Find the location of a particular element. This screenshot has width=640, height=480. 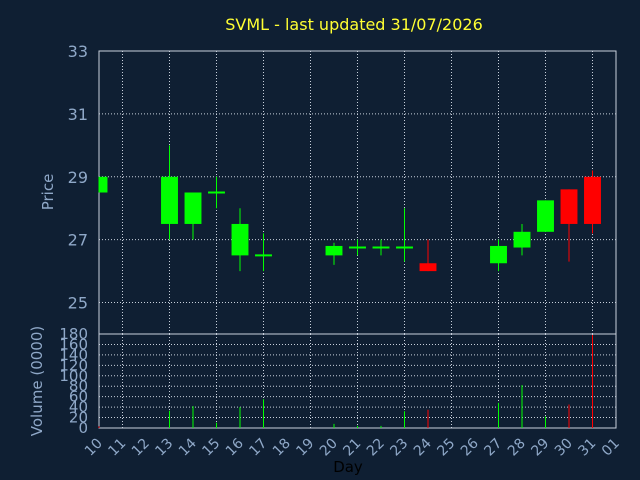

x-tick-label: 17 is located at coordinates (258, 448).